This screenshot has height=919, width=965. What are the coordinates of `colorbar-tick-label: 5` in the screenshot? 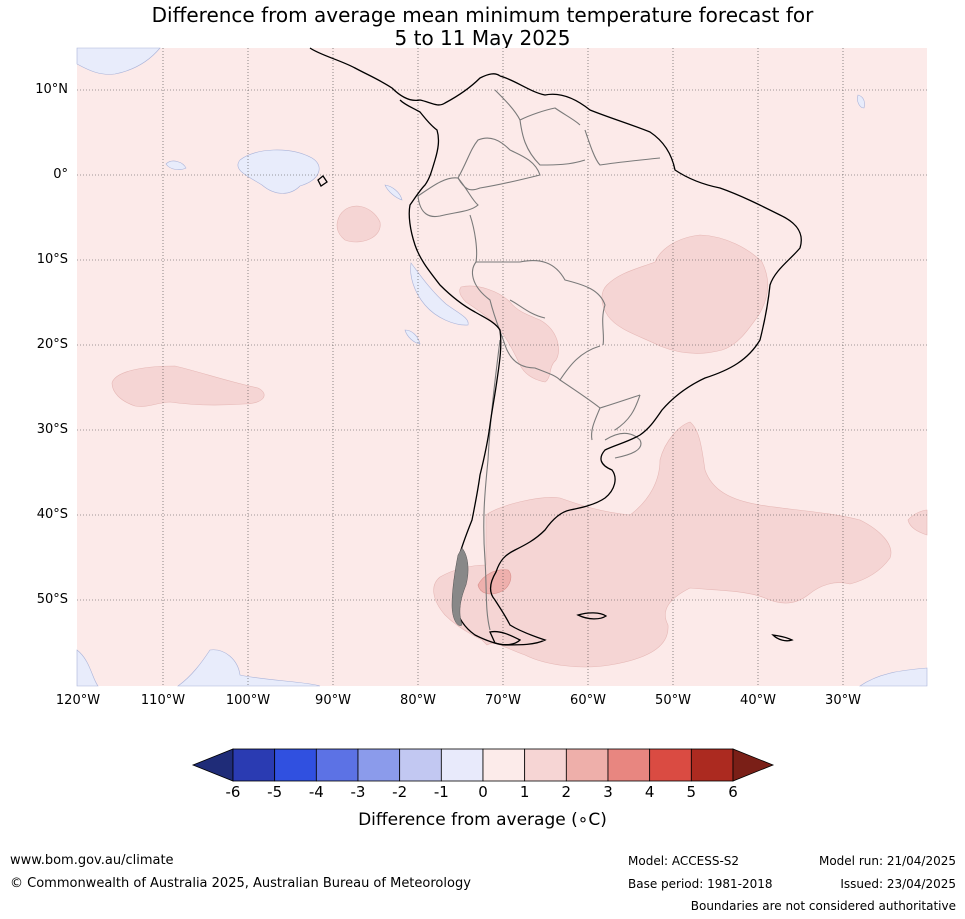 It's located at (691, 792).